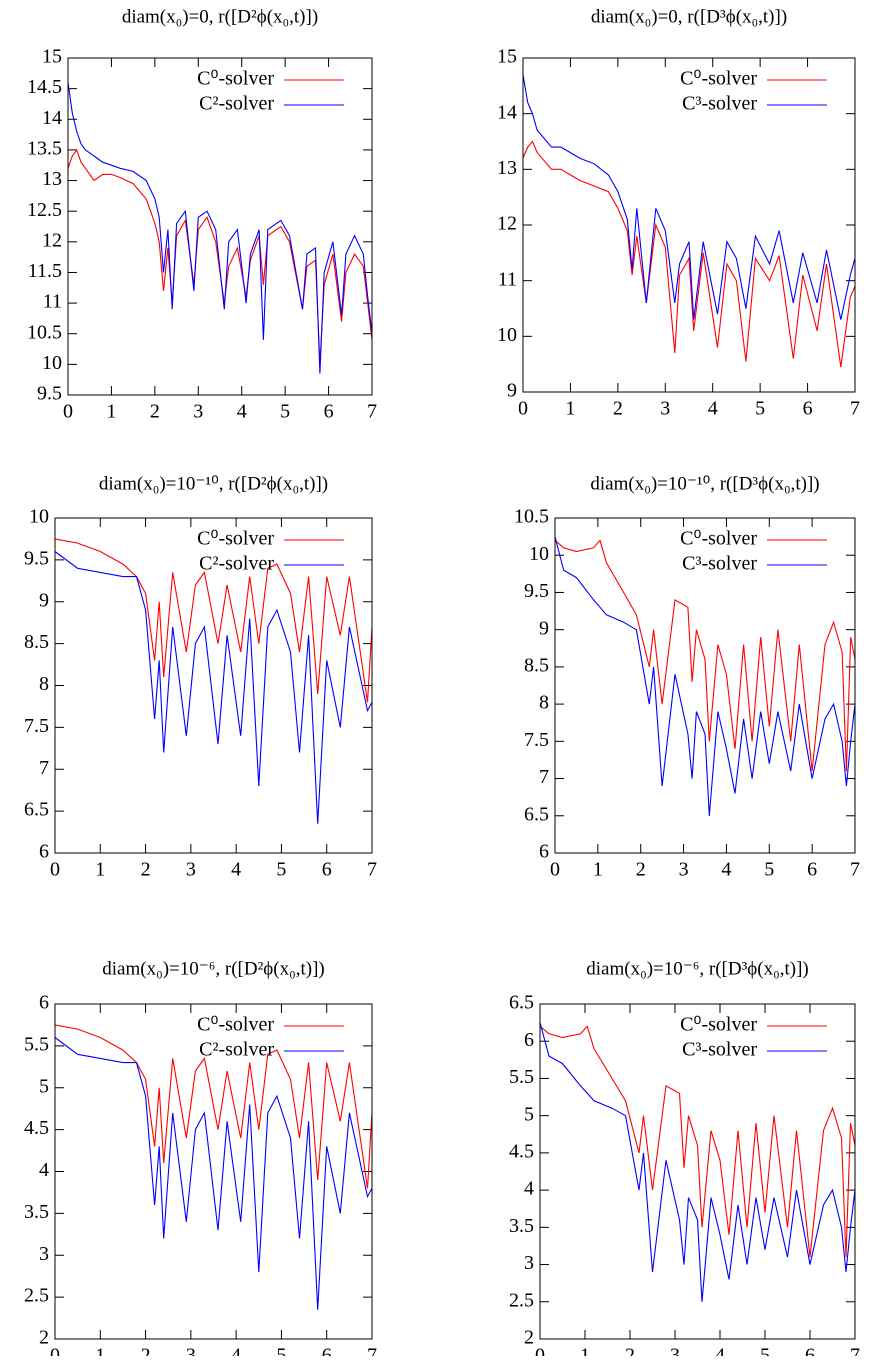  Describe the element at coordinates (52, 57) in the screenshot. I see `y-tick-label: 15` at that location.